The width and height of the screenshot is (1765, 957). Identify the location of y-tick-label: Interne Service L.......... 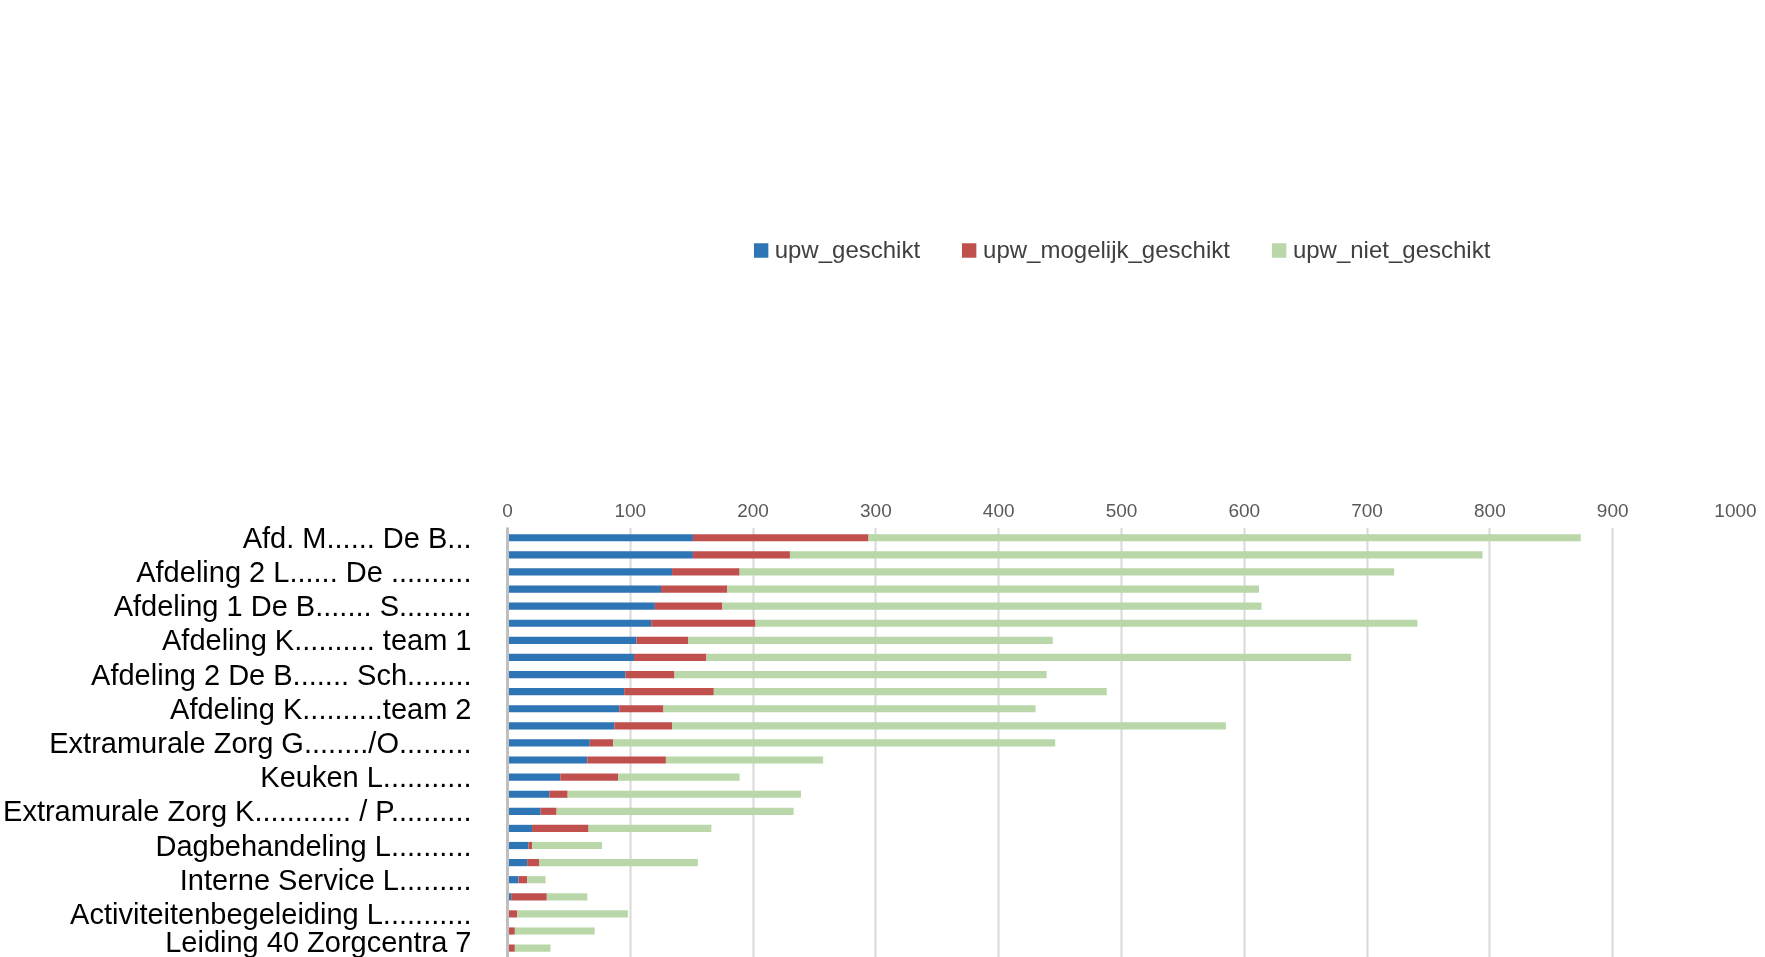
(325, 879).